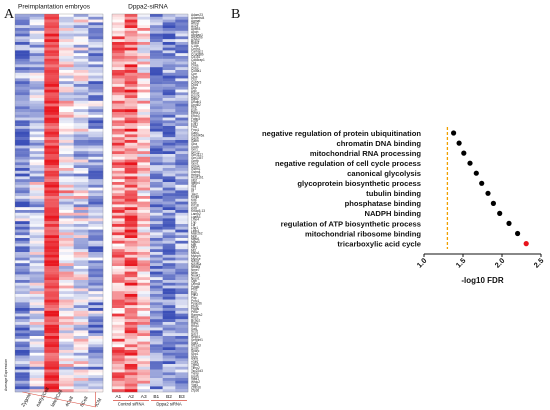 The height and width of the screenshot is (410, 550). What do you see at coordinates (197, 340) in the screenshot?
I see `gene-label: Serpinf1` at bounding box center [197, 340].